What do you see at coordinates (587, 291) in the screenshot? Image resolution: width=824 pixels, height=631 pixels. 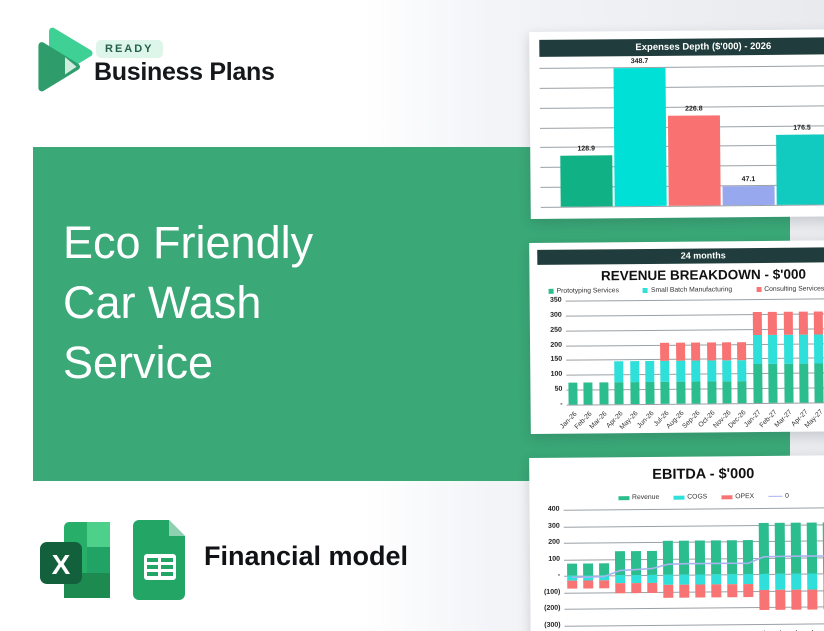 I see `legend-label: Prototyping Services` at bounding box center [587, 291].